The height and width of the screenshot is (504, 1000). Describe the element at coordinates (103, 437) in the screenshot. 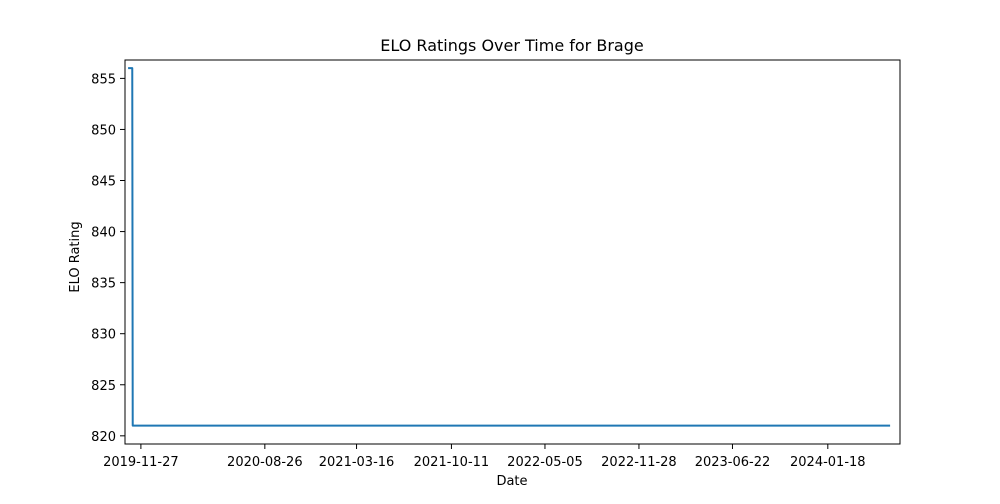

I see `y-tick-label-820: 820` at that location.